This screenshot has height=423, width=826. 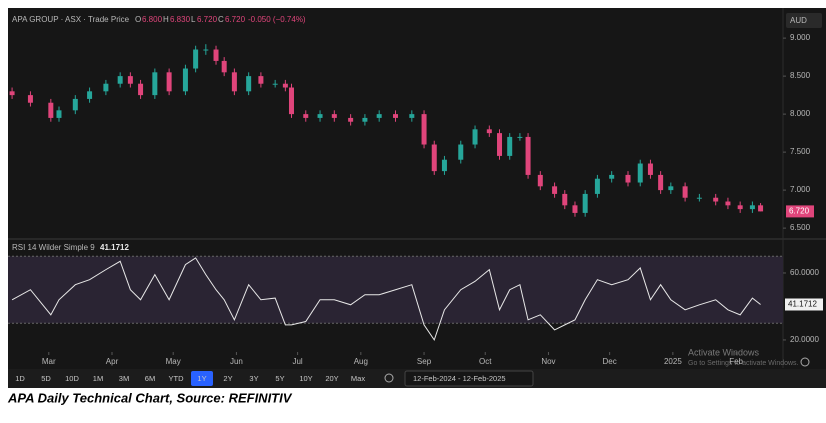 What do you see at coordinates (804, 272) in the screenshot?
I see `y-tick-label: 60.0000` at bounding box center [804, 272].